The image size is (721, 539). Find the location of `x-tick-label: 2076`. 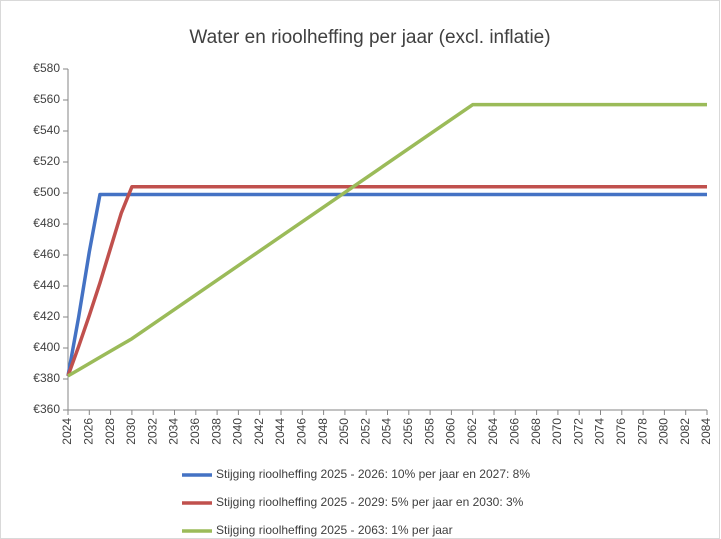

x-tick-label: 2076 is located at coordinates (621, 431).